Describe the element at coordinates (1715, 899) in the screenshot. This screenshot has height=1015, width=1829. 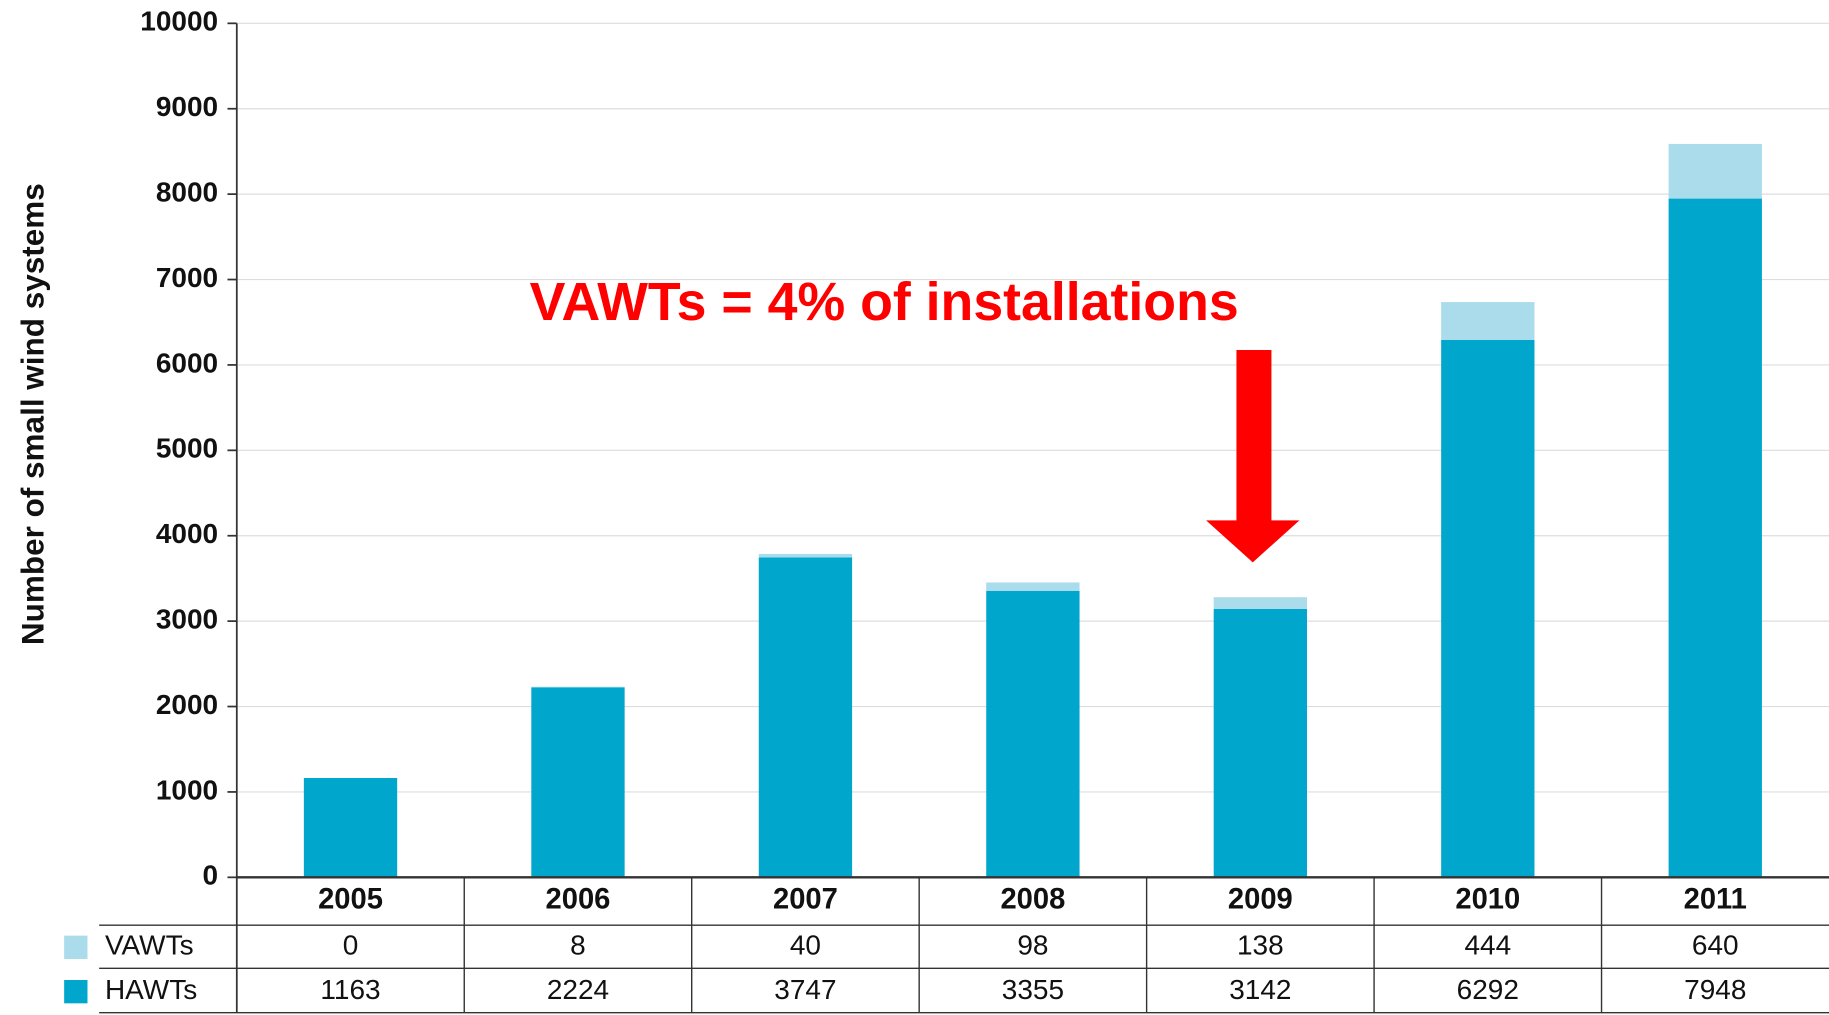
I see `x-tick-label: 2011` at that location.